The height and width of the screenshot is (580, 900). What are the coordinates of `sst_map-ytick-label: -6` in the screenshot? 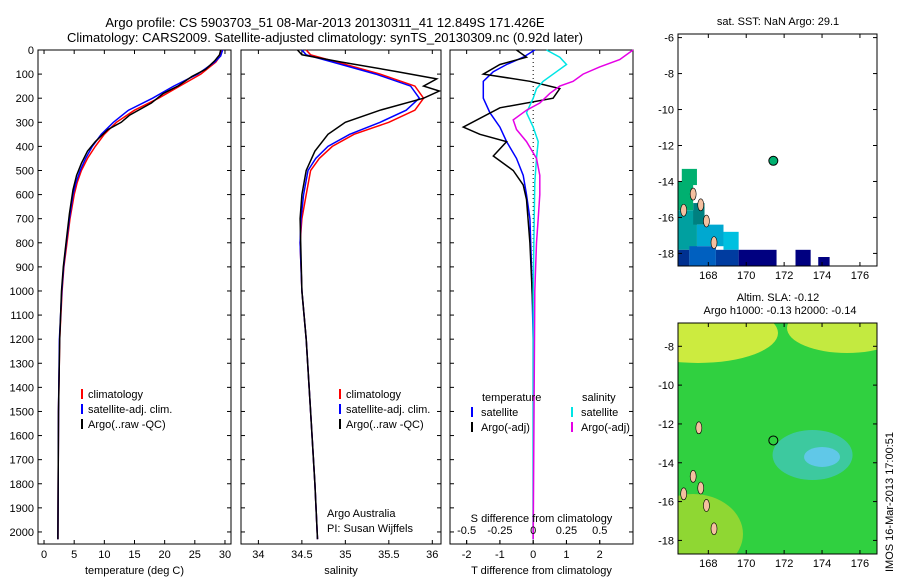 It's located at (669, 39).